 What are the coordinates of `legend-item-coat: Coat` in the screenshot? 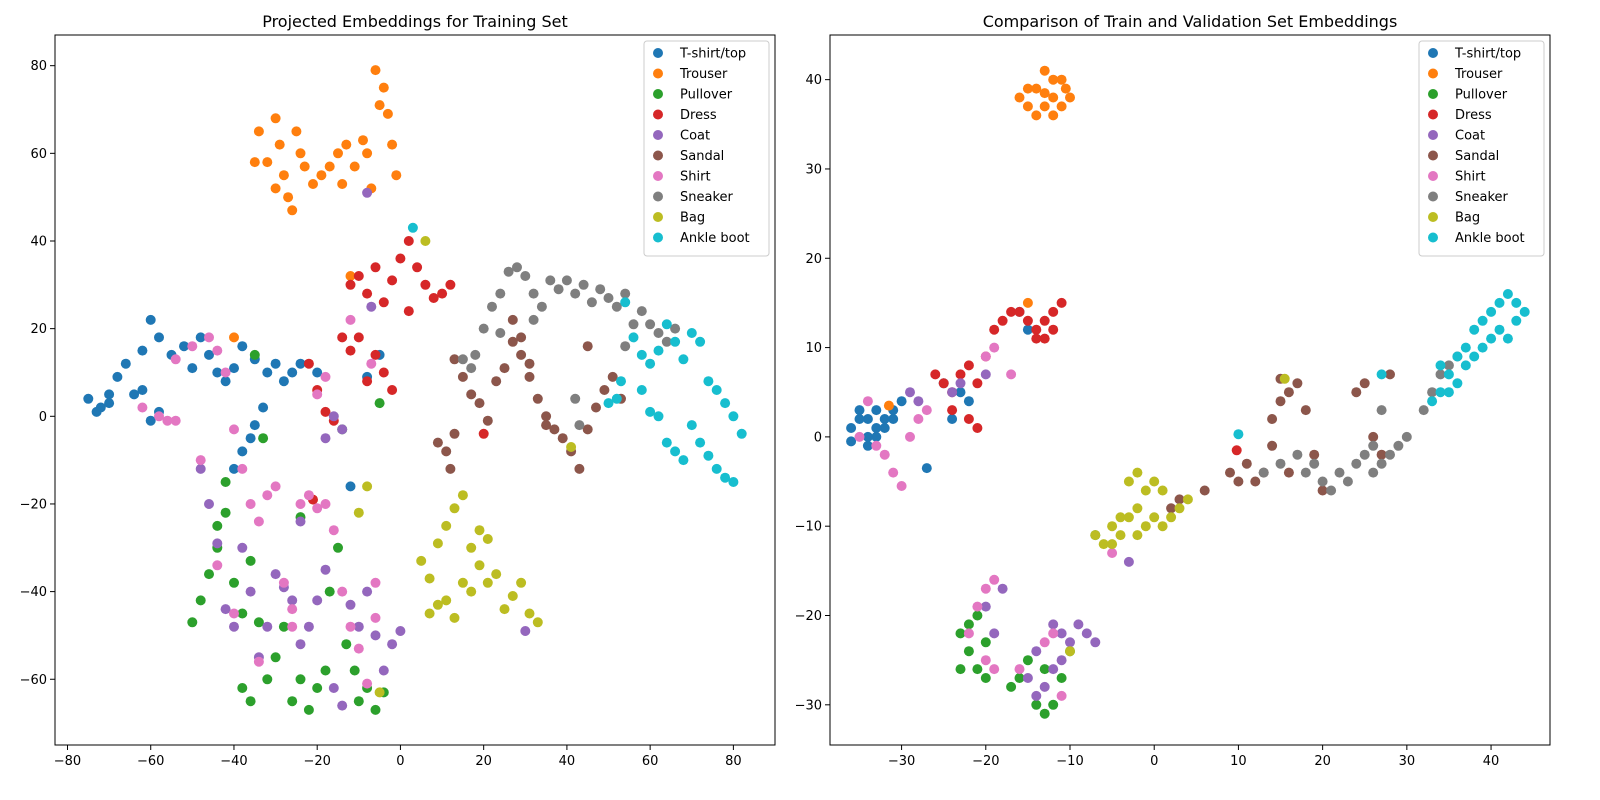 It's located at (1456, 136).